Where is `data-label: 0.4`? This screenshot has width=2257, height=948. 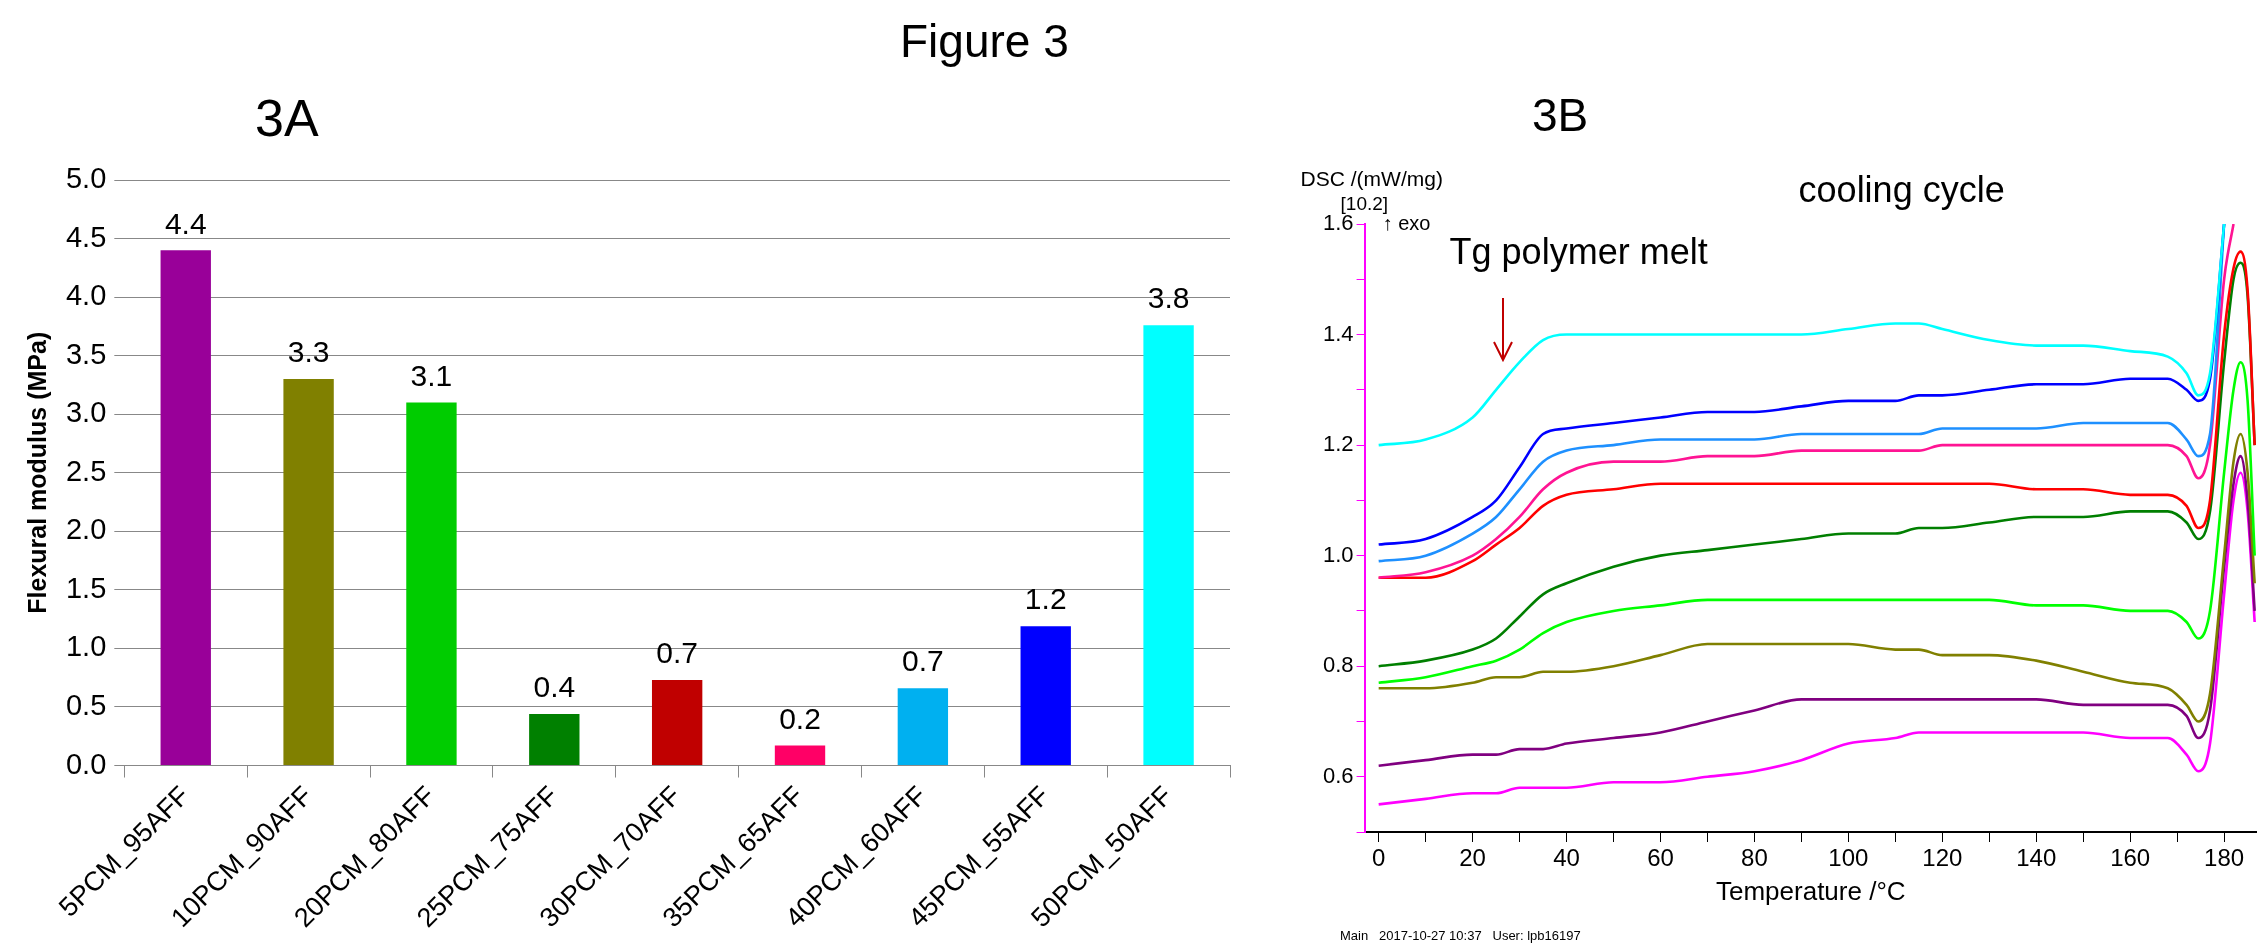
data-label: 0.4 is located at coordinates (554, 687).